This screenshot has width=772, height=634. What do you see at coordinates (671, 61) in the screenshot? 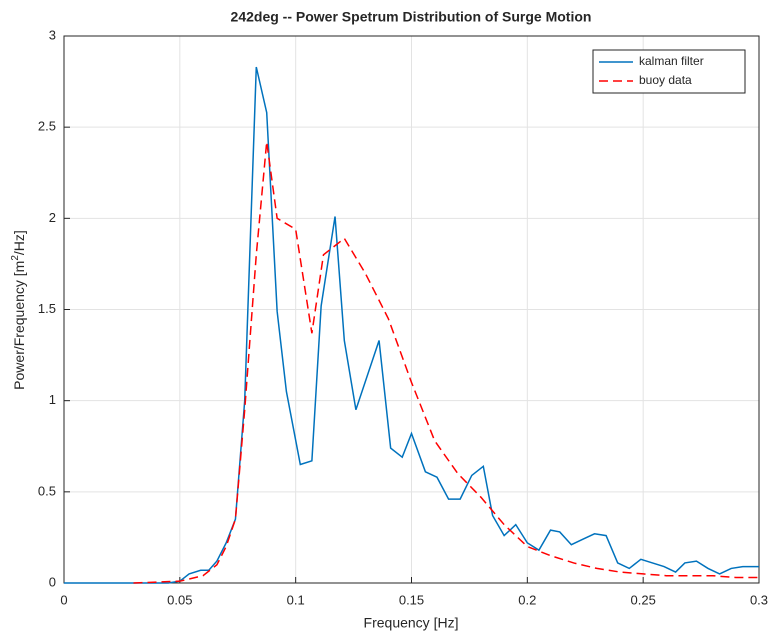
I see `legend-label: kalman filter` at bounding box center [671, 61].